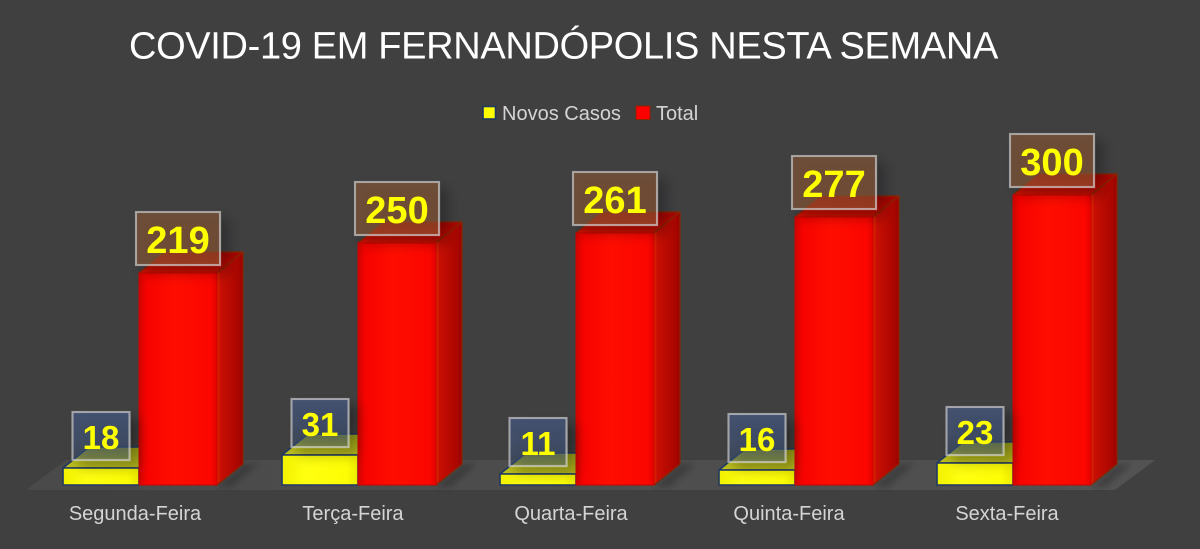 The image size is (1200, 549). I want to click on svg-text: 219, so click(177, 241).